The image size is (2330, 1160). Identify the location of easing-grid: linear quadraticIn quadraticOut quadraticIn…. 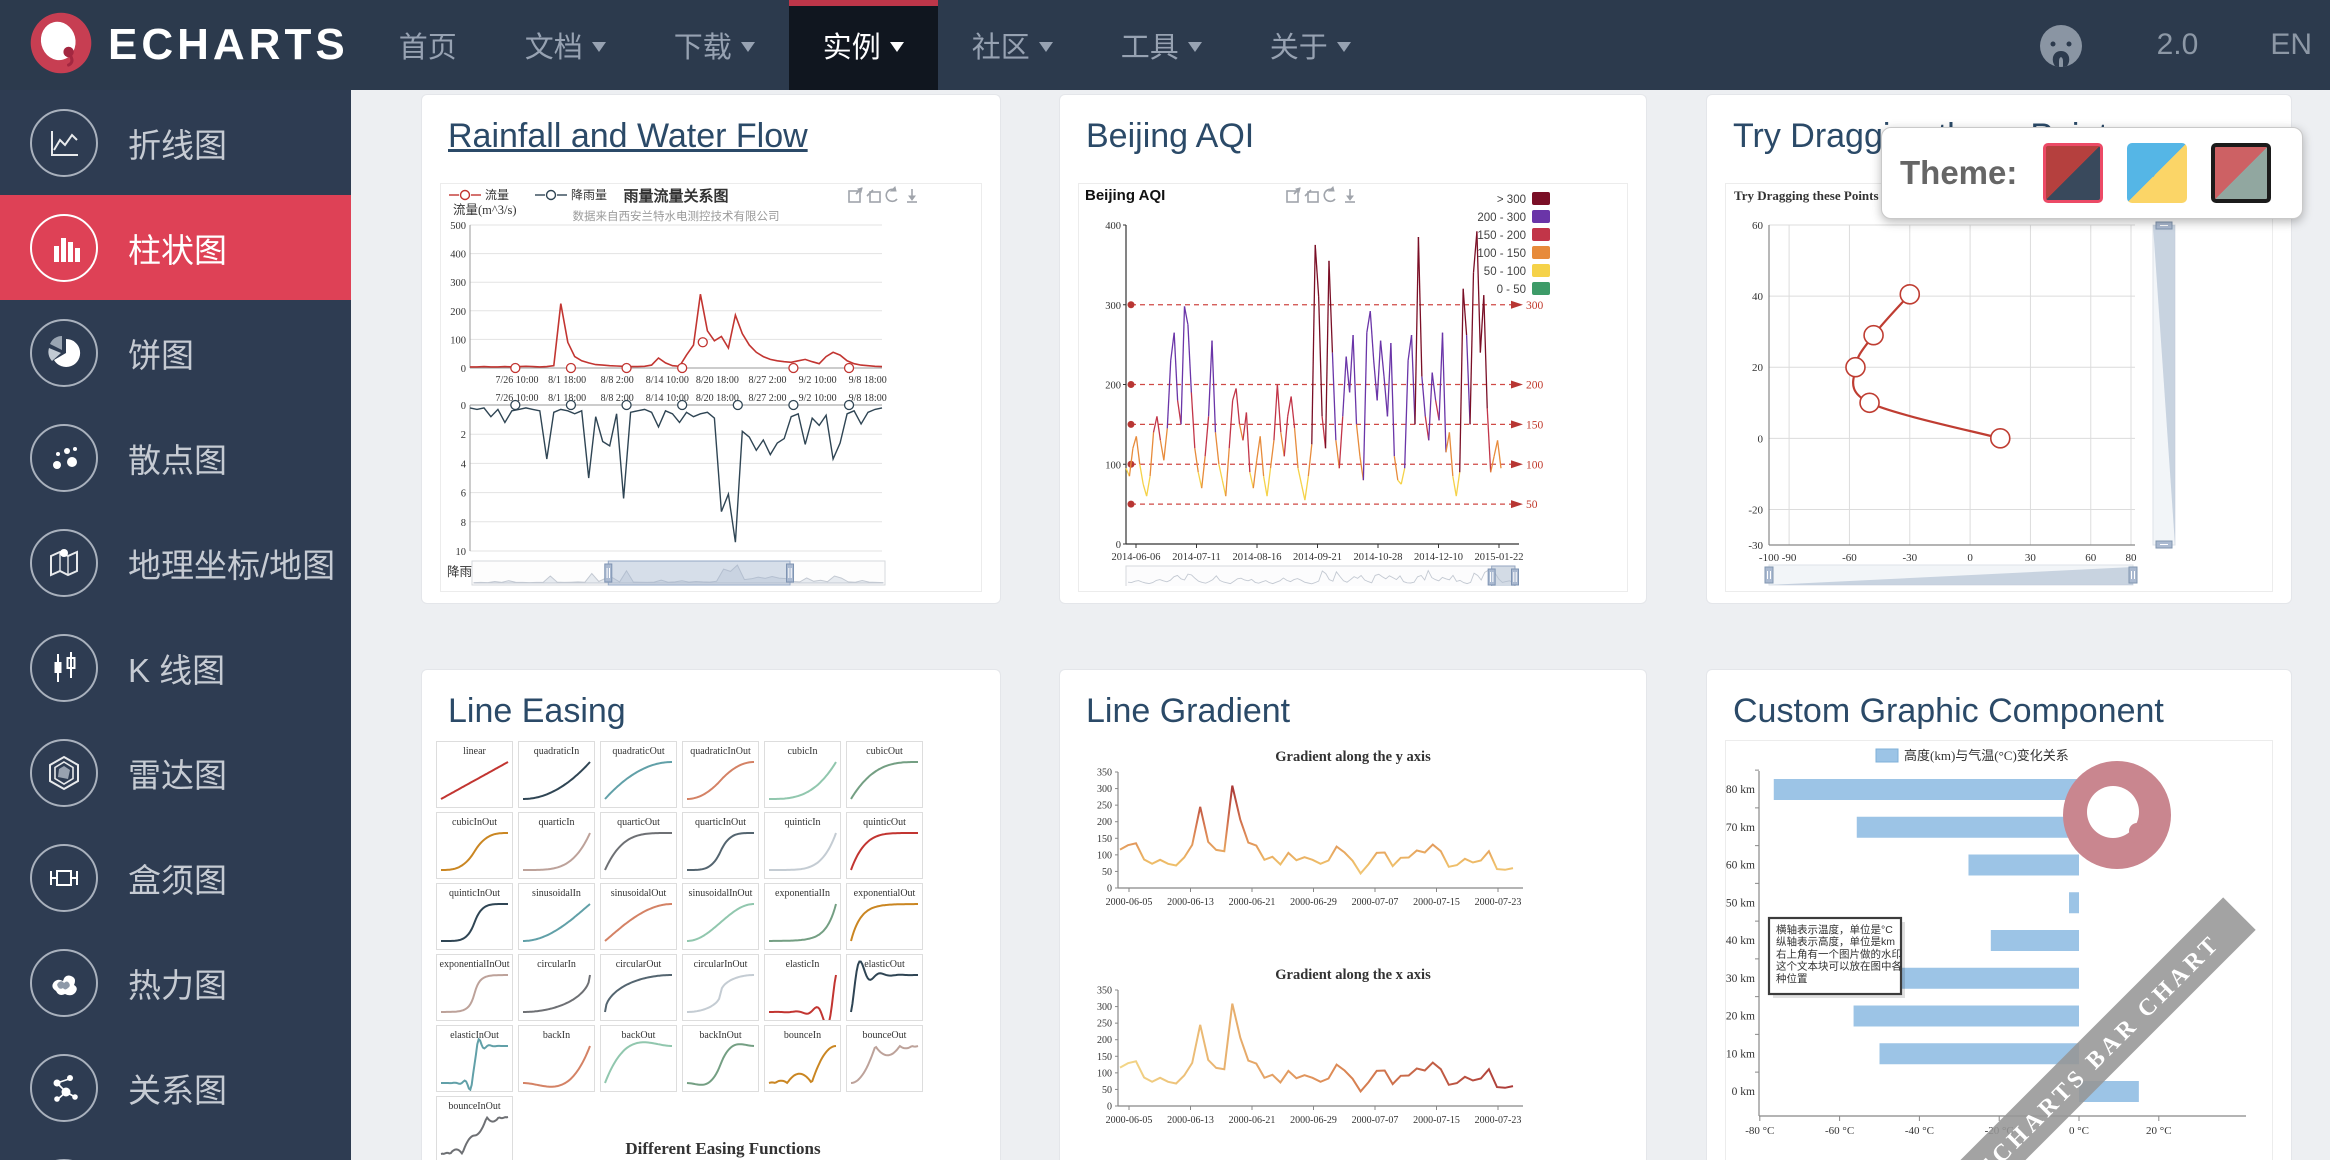
(682, 950).